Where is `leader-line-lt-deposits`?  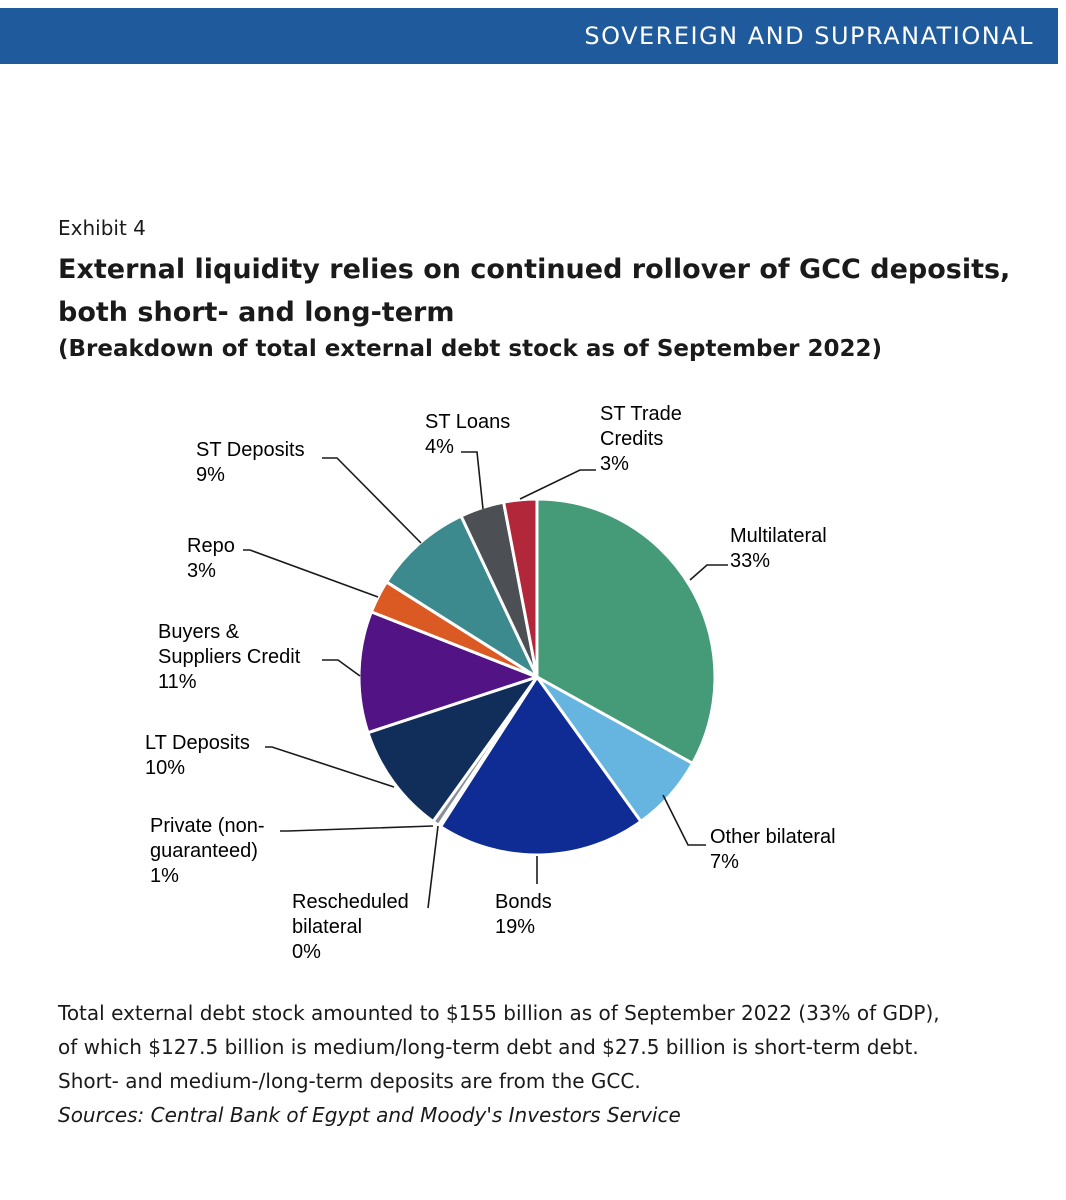
leader-line-lt-deposits is located at coordinates (330, 767).